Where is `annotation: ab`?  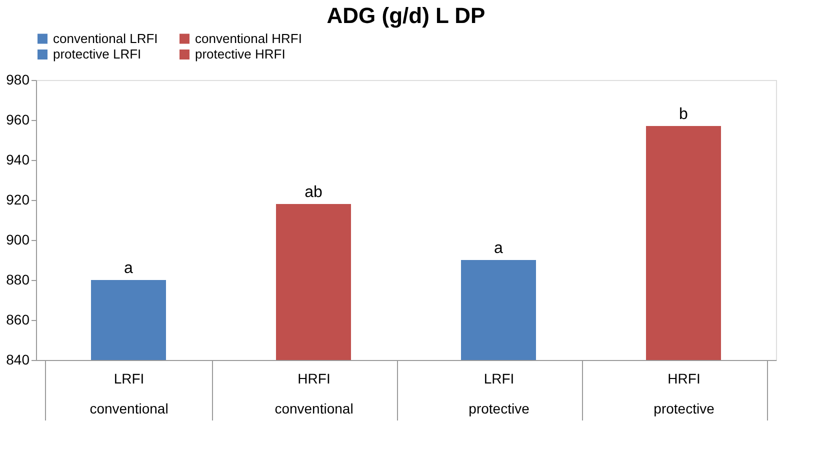 annotation: ab is located at coordinates (313, 192).